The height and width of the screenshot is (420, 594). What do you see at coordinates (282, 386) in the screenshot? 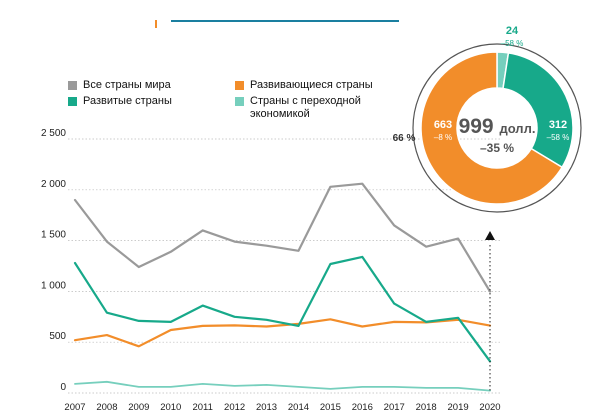
I see `series-line-transition` at bounding box center [282, 386].